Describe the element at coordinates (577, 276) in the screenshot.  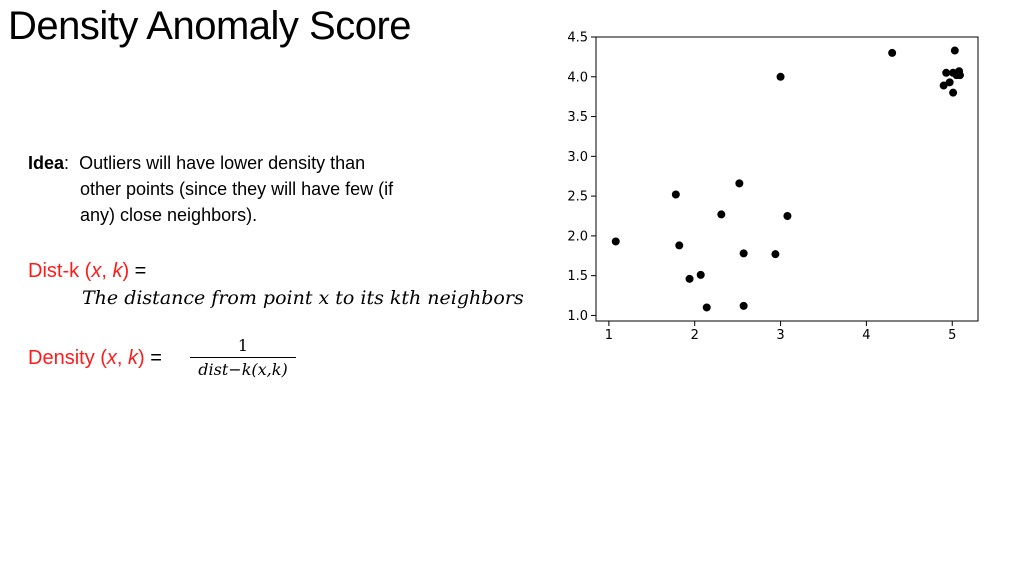
I see `y-tick-label: 1.5` at that location.